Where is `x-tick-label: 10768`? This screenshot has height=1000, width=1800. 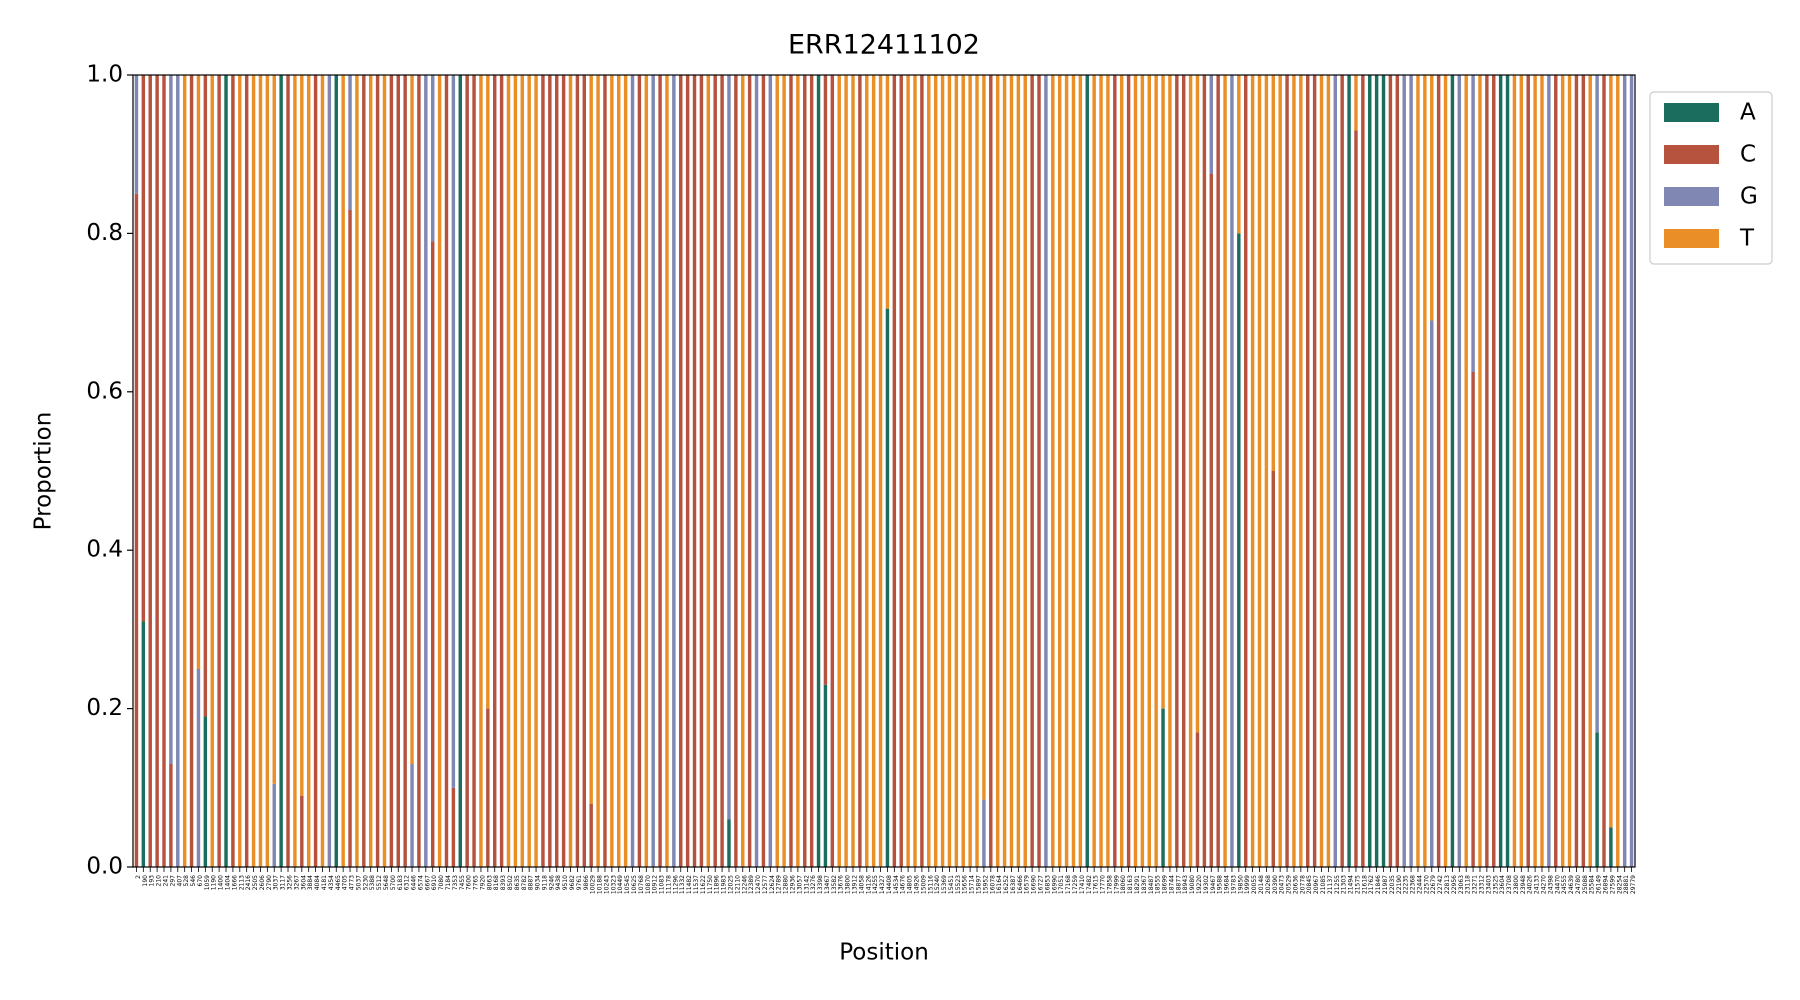
x-tick-label: 10768 is located at coordinates (641, 884).